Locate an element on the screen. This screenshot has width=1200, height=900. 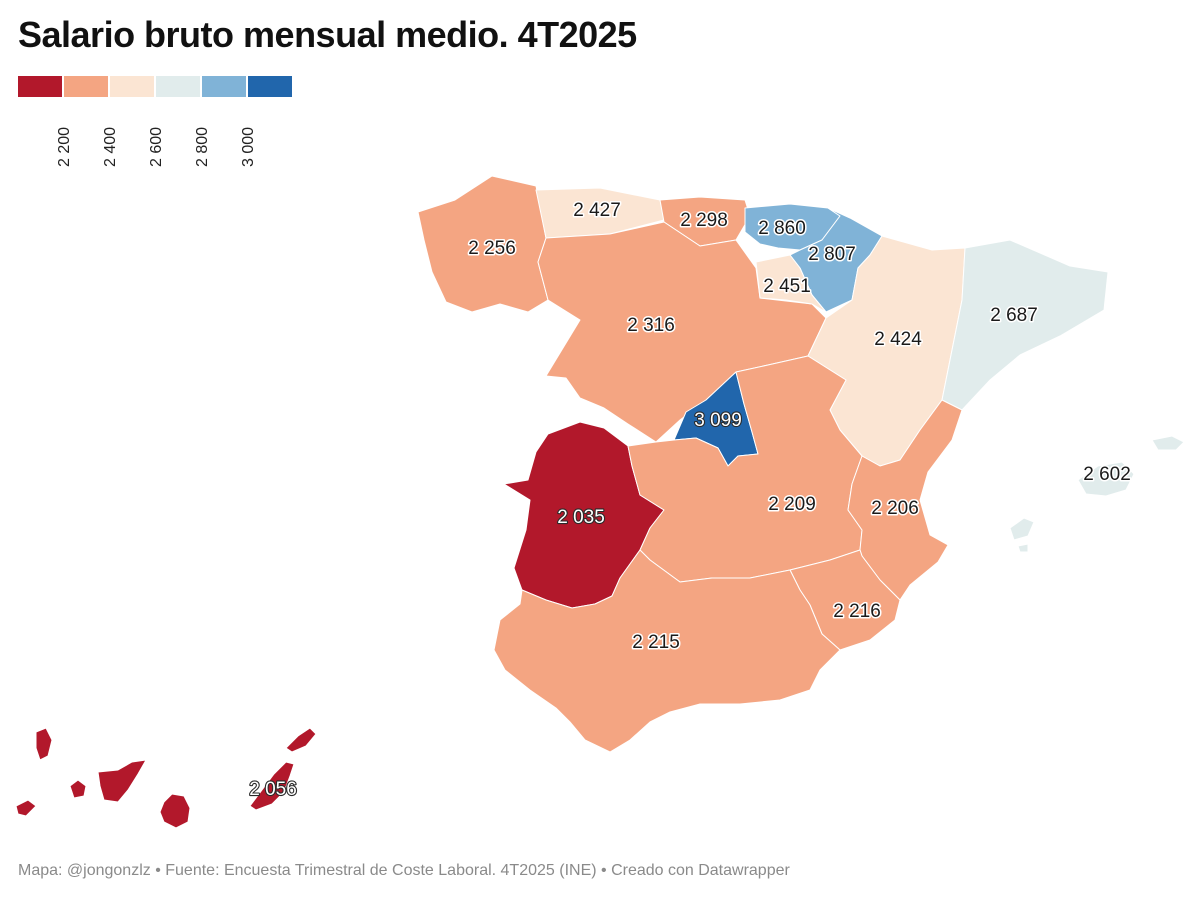
island-fuerteventura is located at coordinates (272, 786).